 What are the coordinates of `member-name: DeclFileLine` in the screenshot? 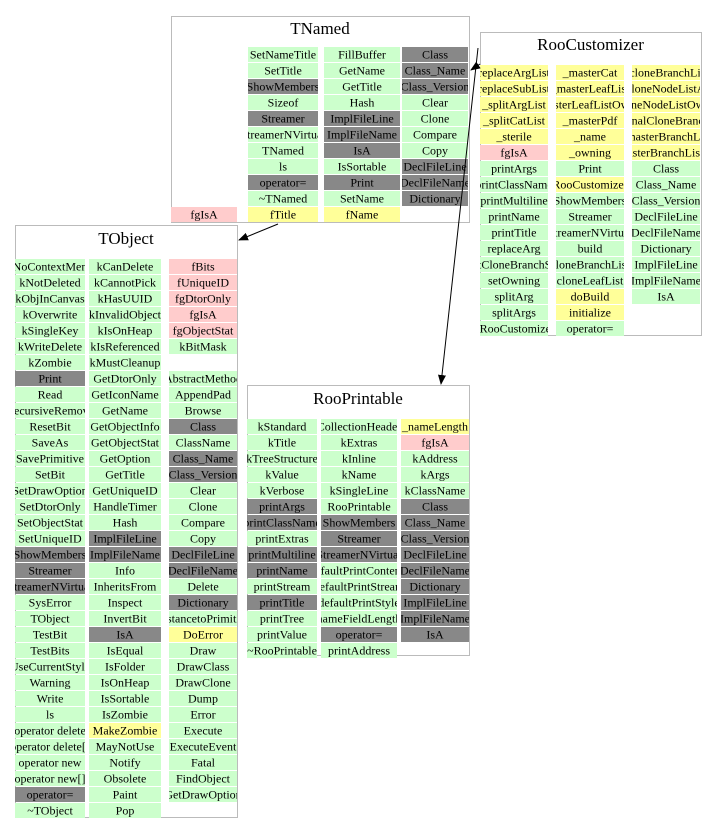 It's located at (665, 216).